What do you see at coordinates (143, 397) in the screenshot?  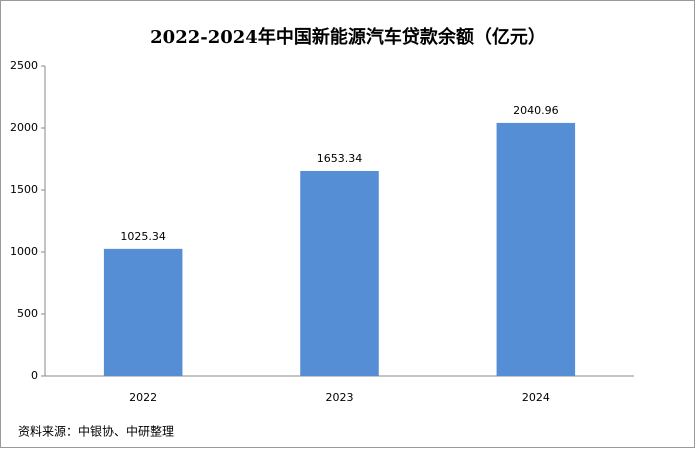 I see `x-tick-label: 2022` at bounding box center [143, 397].